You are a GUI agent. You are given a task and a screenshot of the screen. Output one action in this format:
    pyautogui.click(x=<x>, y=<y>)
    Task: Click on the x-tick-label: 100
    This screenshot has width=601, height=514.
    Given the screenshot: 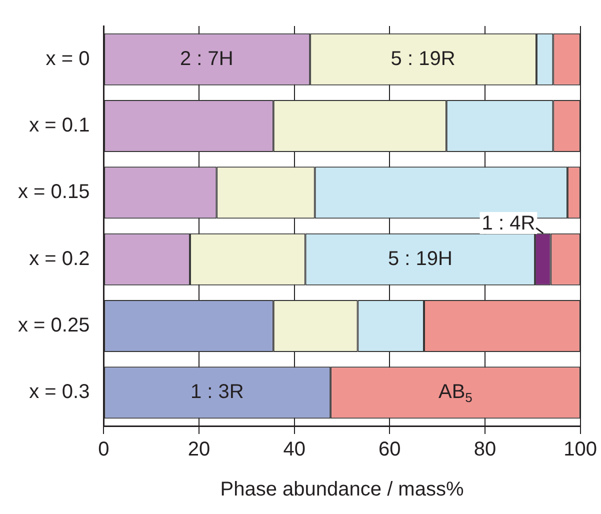 What is the action you would take?
    pyautogui.click(x=581, y=449)
    